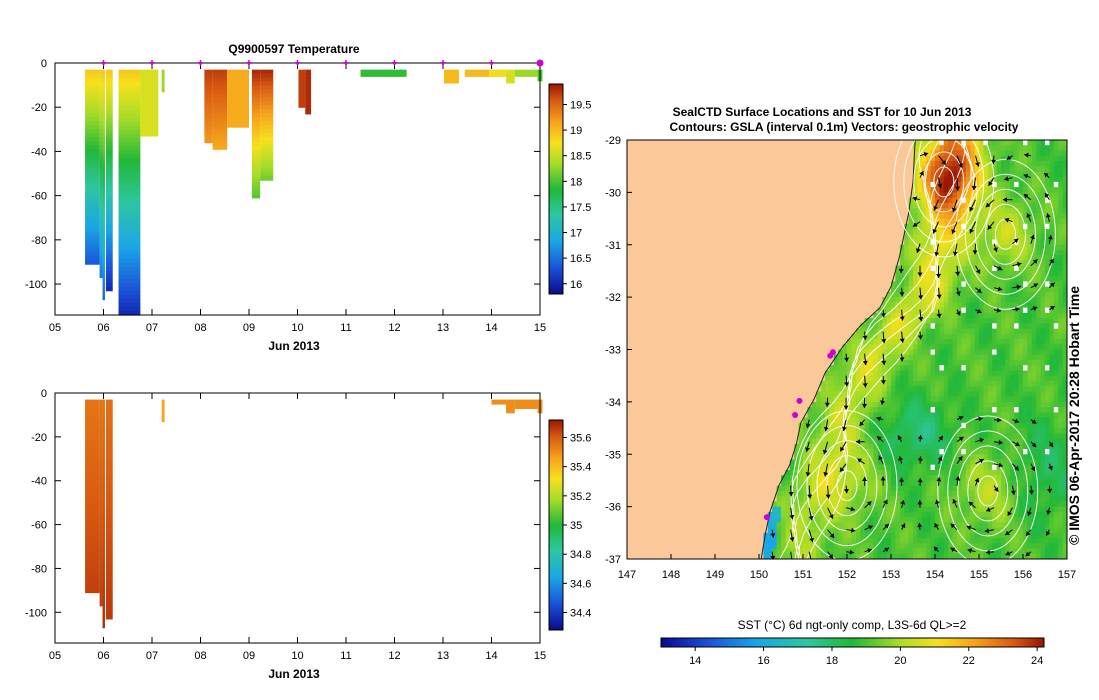 The image size is (1099, 700). What do you see at coordinates (249, 656) in the screenshot?
I see `x-tick-label: 09` at bounding box center [249, 656].